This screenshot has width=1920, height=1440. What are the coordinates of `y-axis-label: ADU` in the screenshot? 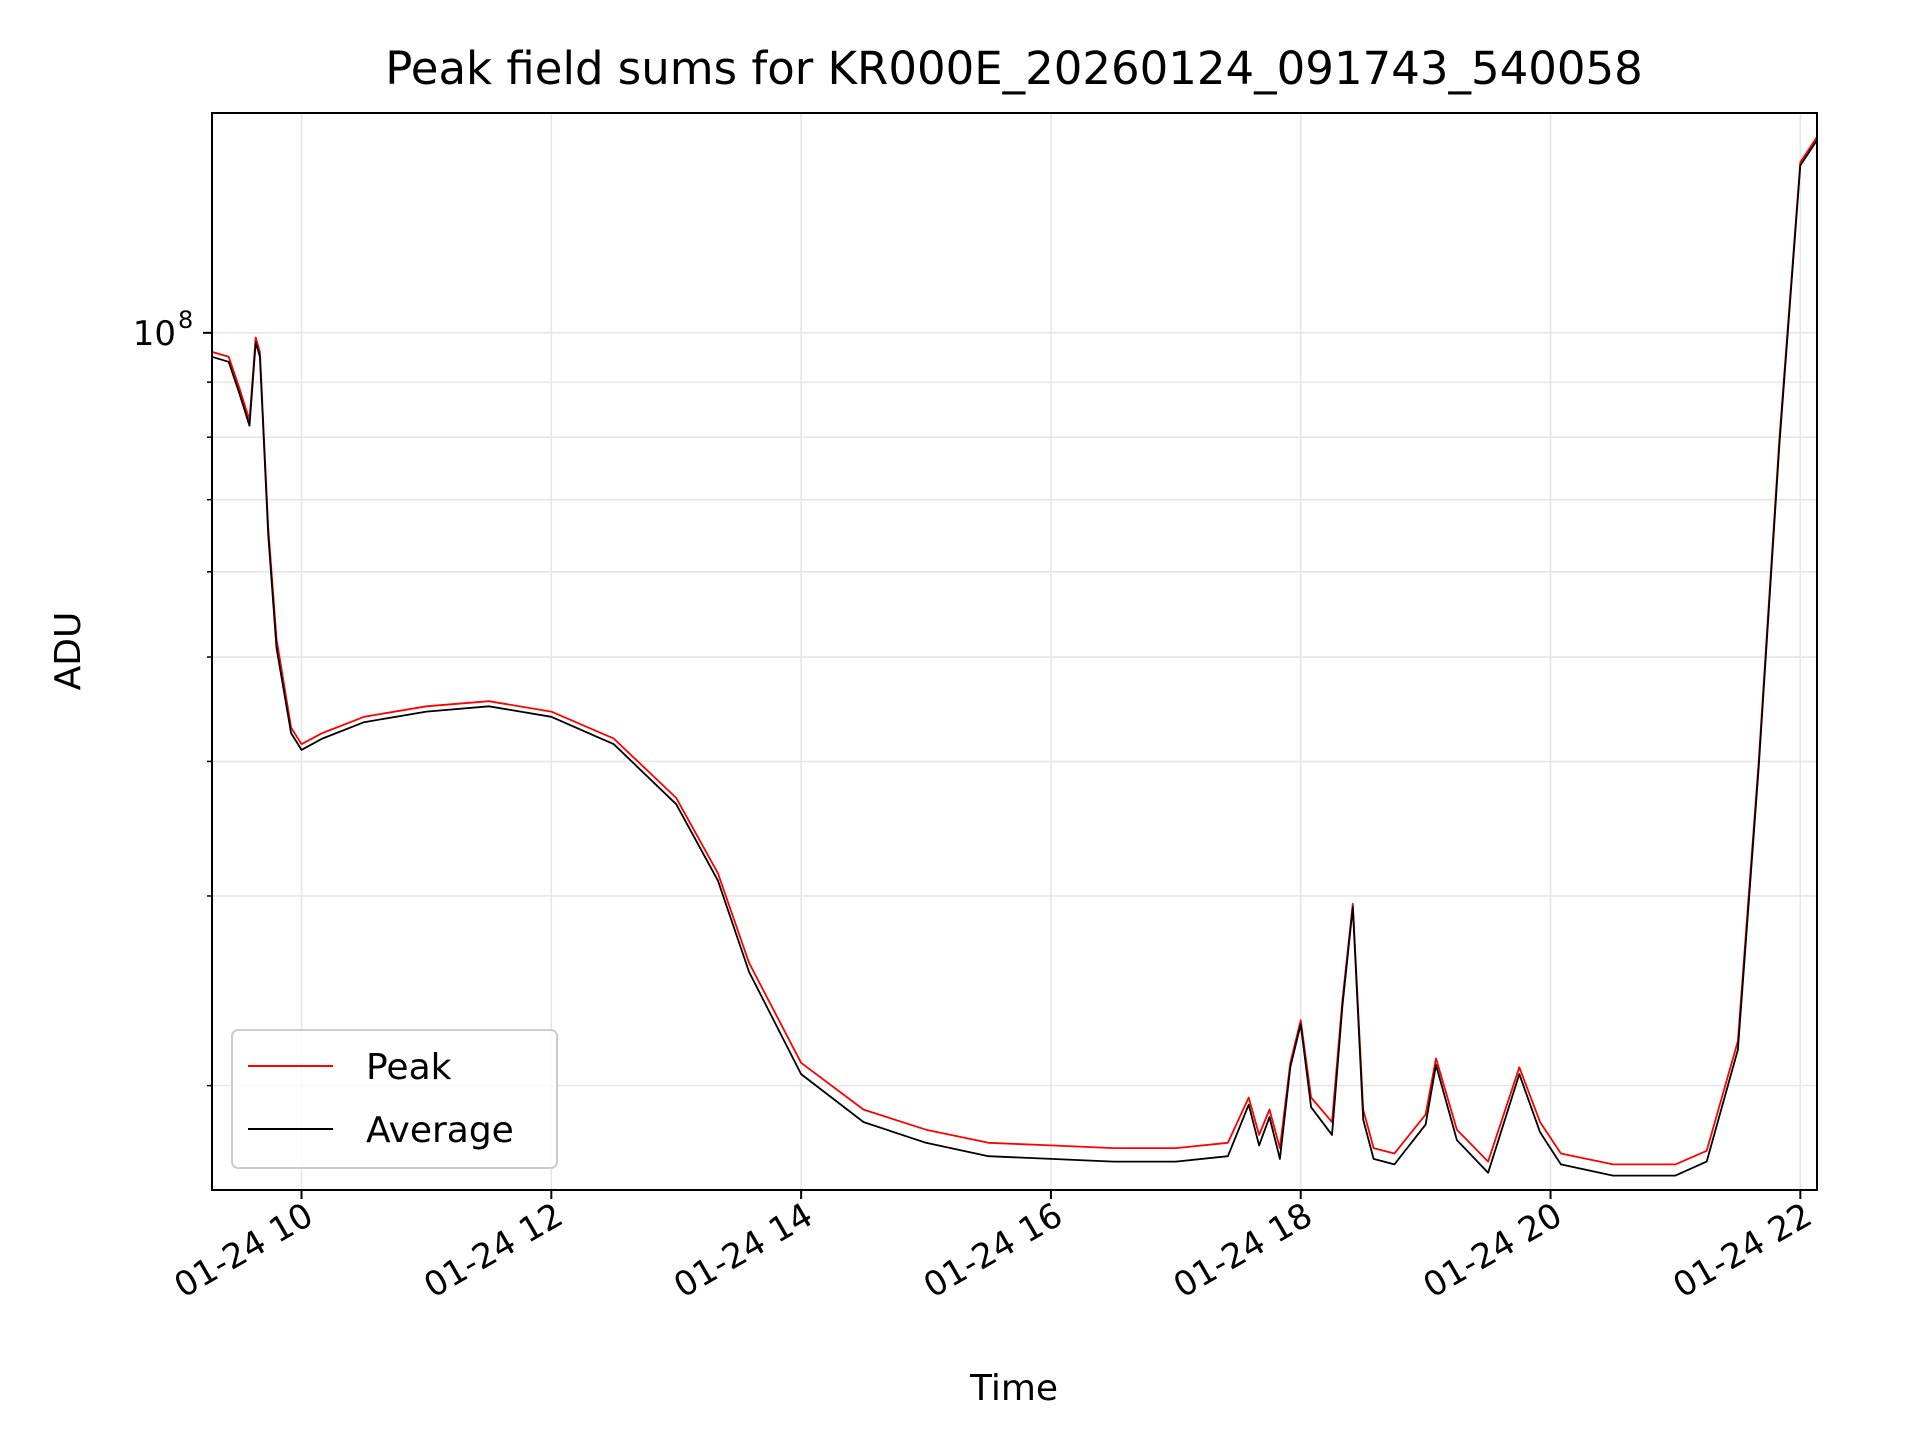 It's located at (68, 651).